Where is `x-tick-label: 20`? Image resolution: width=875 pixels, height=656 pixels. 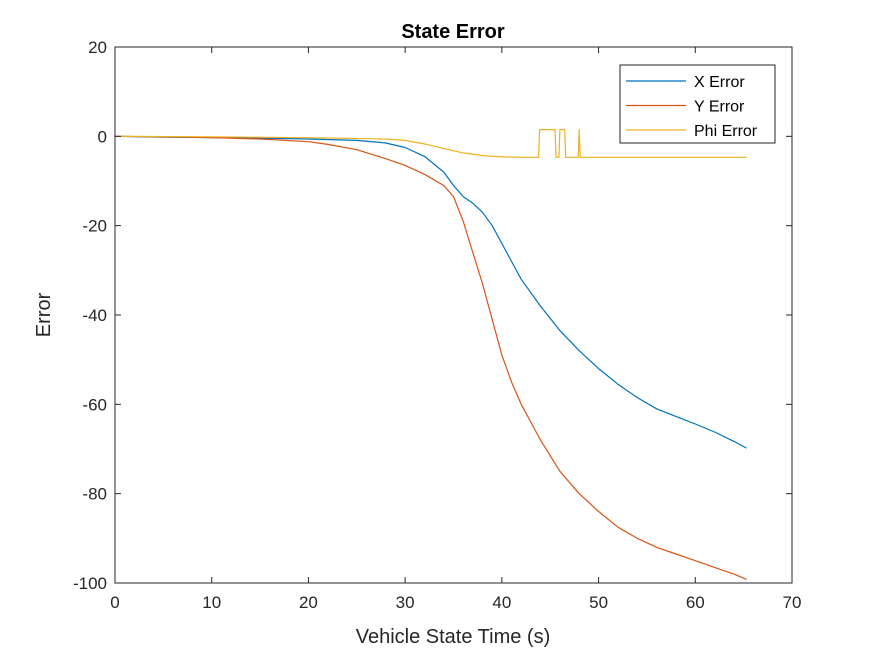
x-tick-label: 20 is located at coordinates (308, 602).